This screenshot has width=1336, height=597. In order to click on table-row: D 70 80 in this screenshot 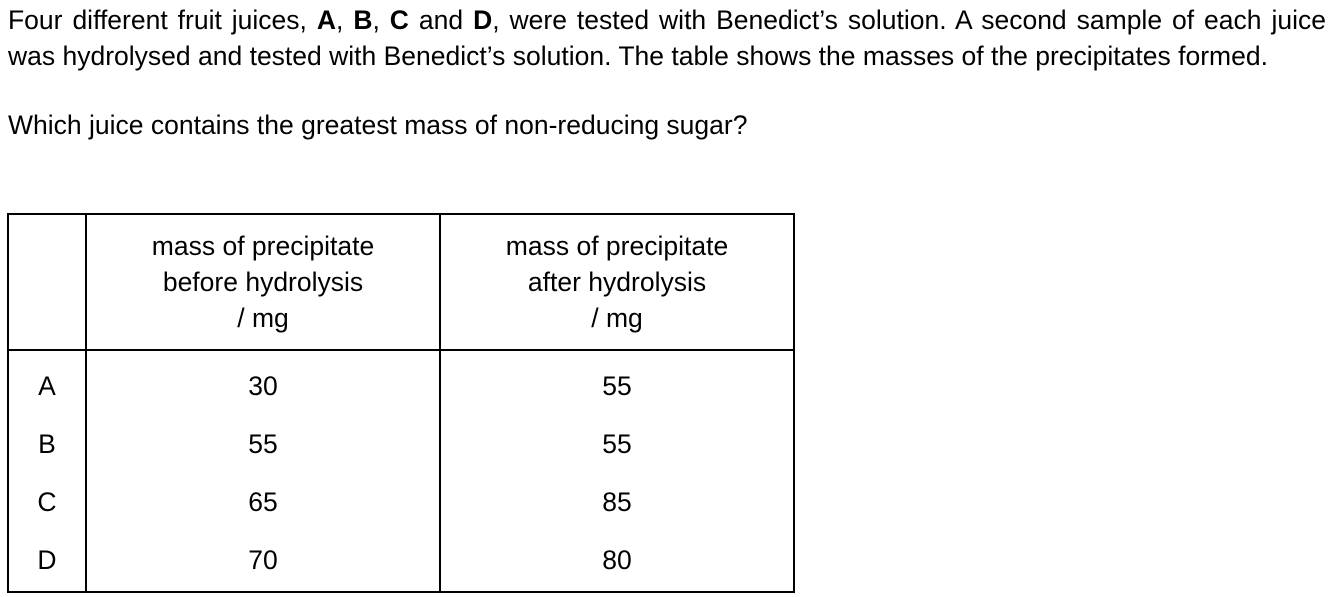, I will do `click(401, 562)`.